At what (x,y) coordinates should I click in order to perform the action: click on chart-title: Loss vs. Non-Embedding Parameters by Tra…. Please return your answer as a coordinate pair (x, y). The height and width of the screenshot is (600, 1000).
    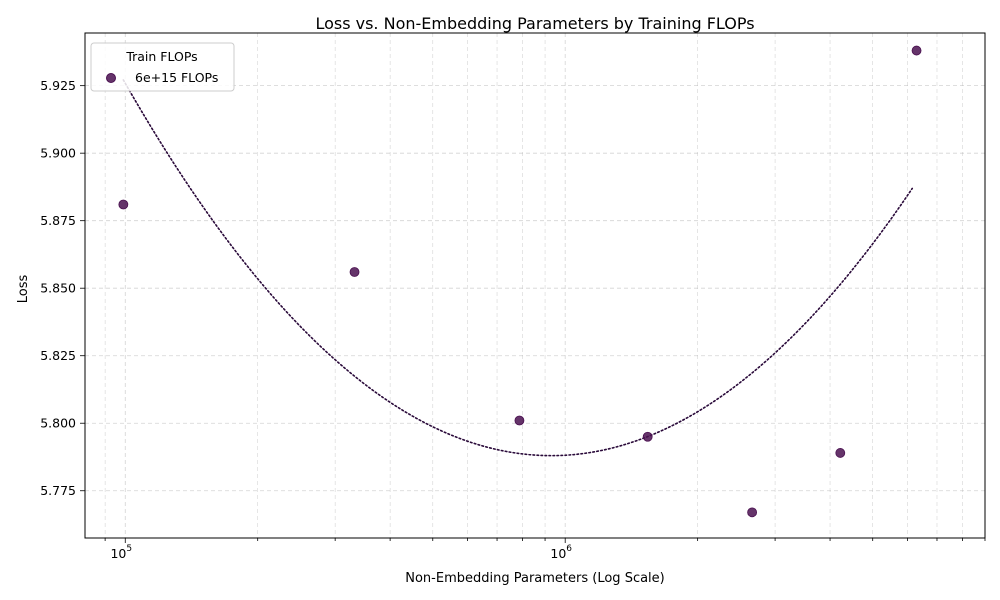
    Looking at the image, I should click on (534, 23).